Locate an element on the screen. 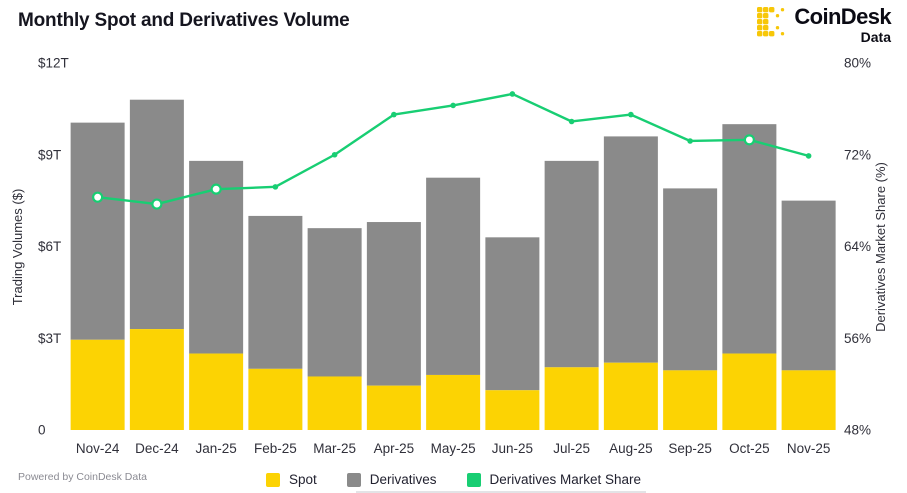  x-tick-Jan-25: Jan-25 is located at coordinates (215, 448).